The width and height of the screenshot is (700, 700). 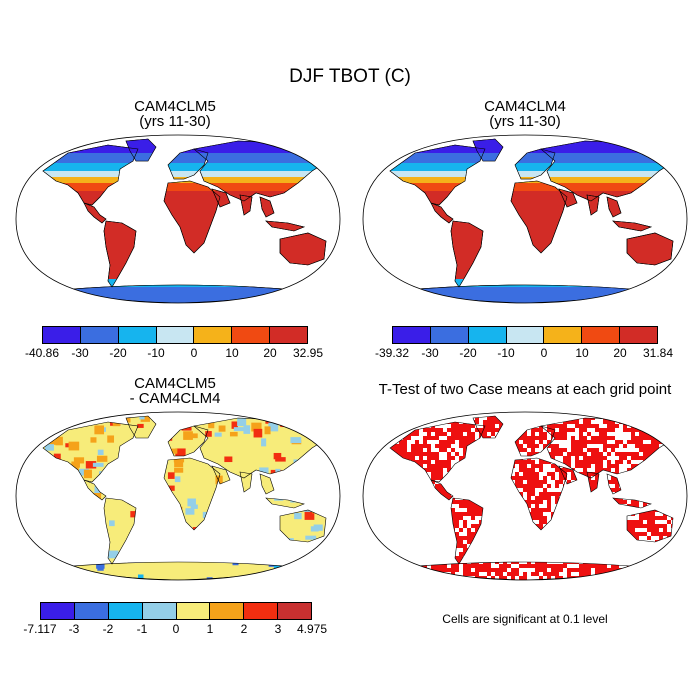 What do you see at coordinates (174, 353) in the screenshot?
I see `panel1-colorbar-labels: -40.86 -30 -20 -10 0 10 20 32.95` at bounding box center [174, 353].